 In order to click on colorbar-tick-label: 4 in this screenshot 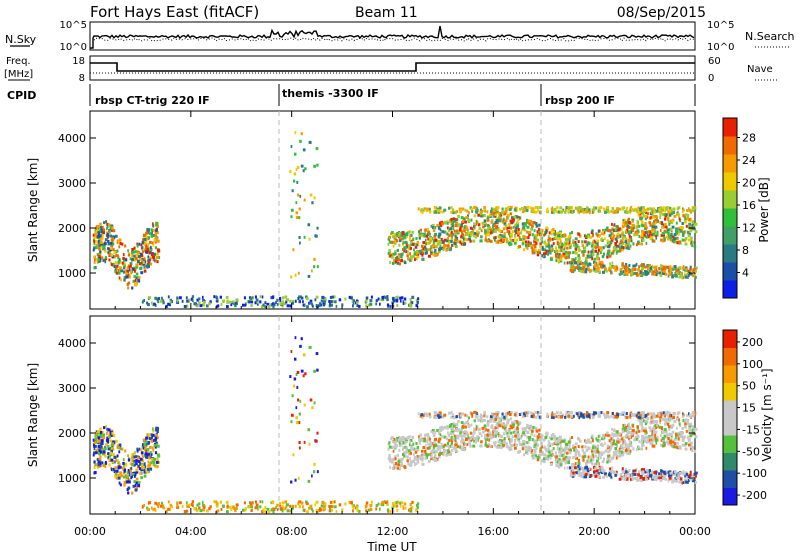, I will do `click(745, 273)`.